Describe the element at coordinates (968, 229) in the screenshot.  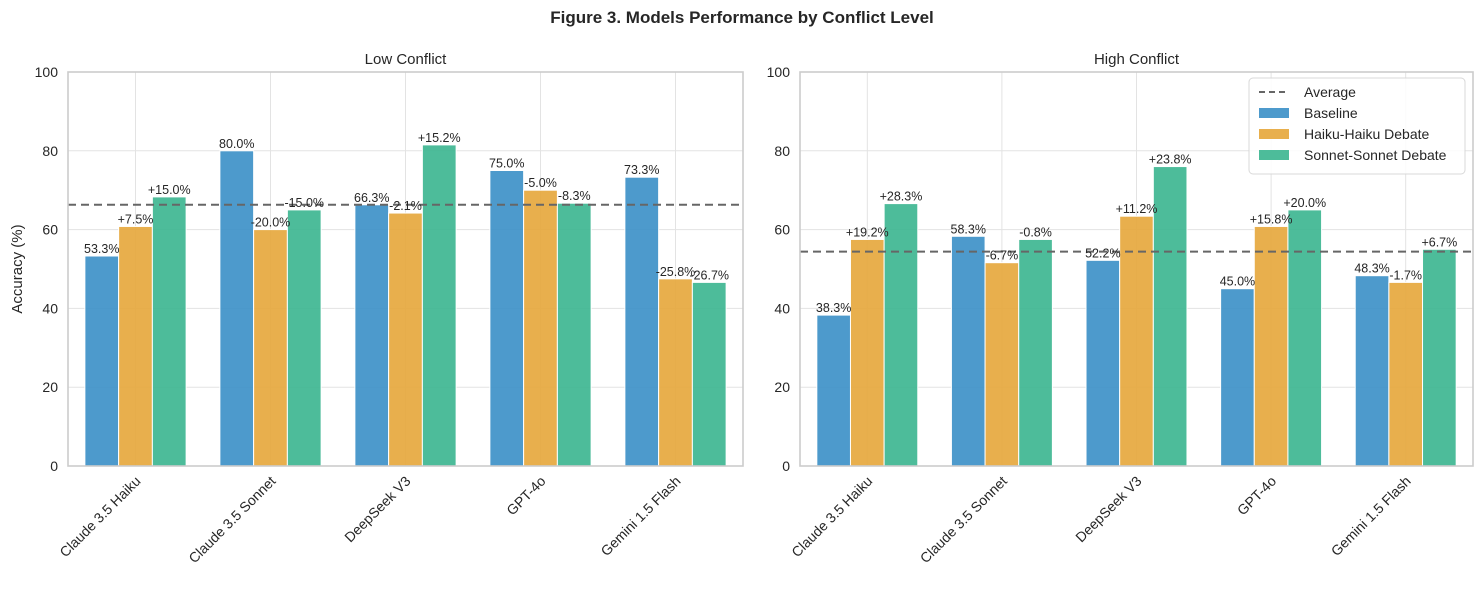
I see `bar-value-label: 58.3%` at that location.